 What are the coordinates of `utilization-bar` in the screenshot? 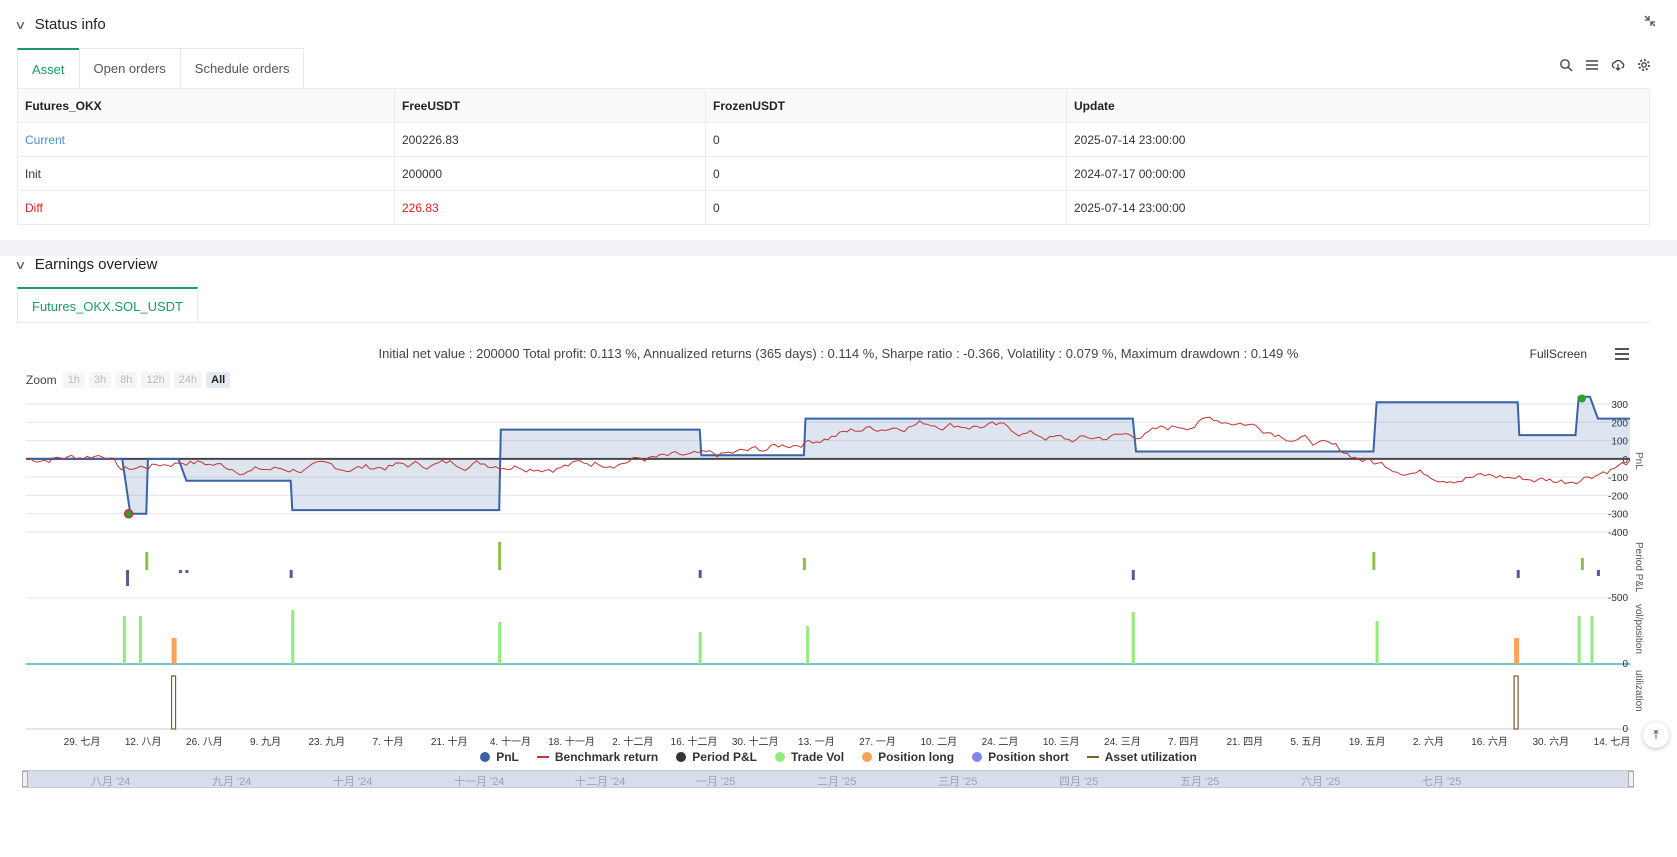 It's located at (1516, 702).